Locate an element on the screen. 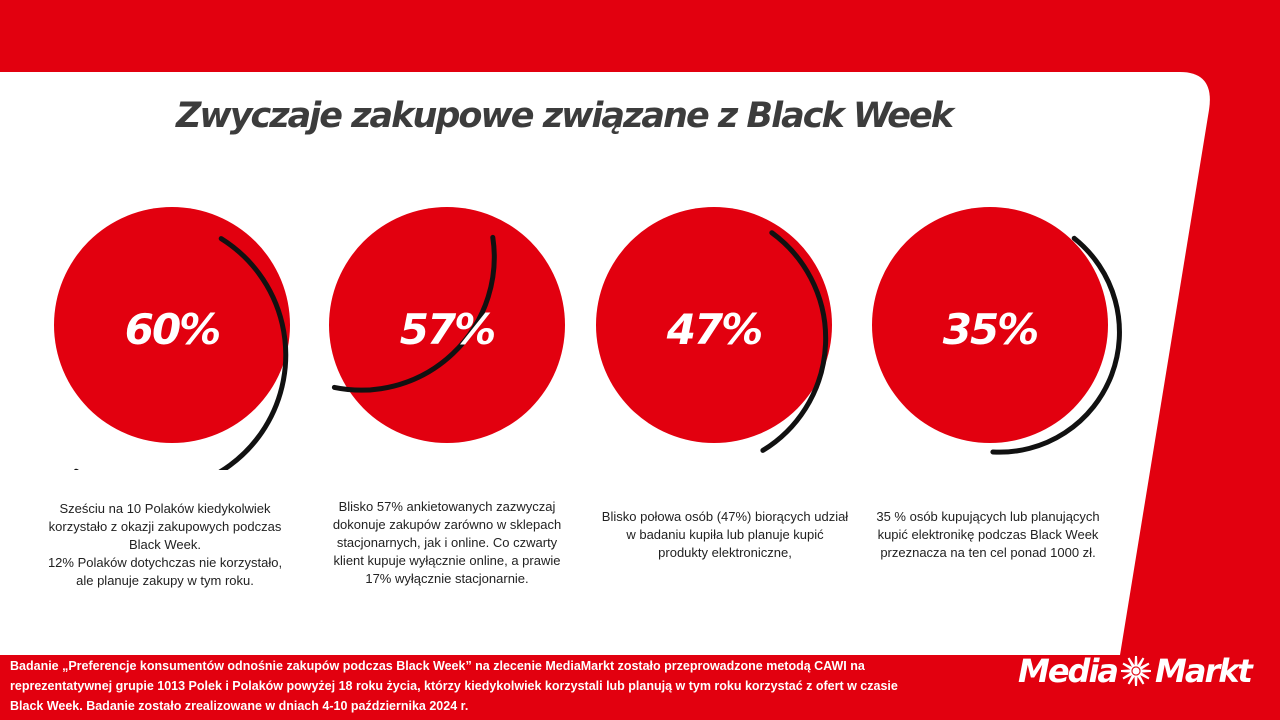 The image size is (1280, 720). description-line: ale planuje zakupy w tym roku. is located at coordinates (165, 580).